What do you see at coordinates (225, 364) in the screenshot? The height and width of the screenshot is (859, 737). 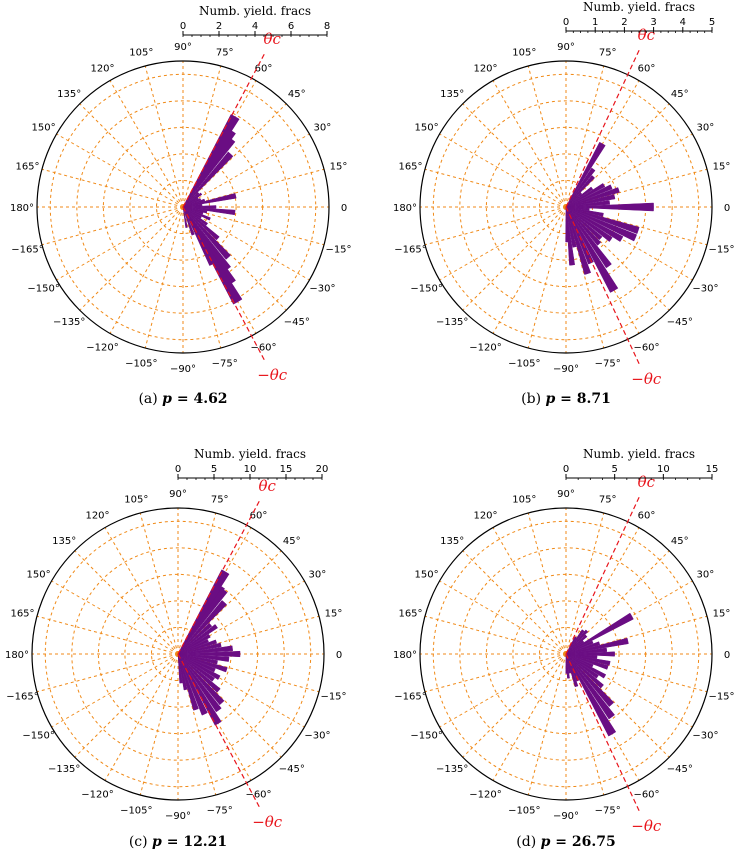 I see `angle-label: −75°` at bounding box center [225, 364].